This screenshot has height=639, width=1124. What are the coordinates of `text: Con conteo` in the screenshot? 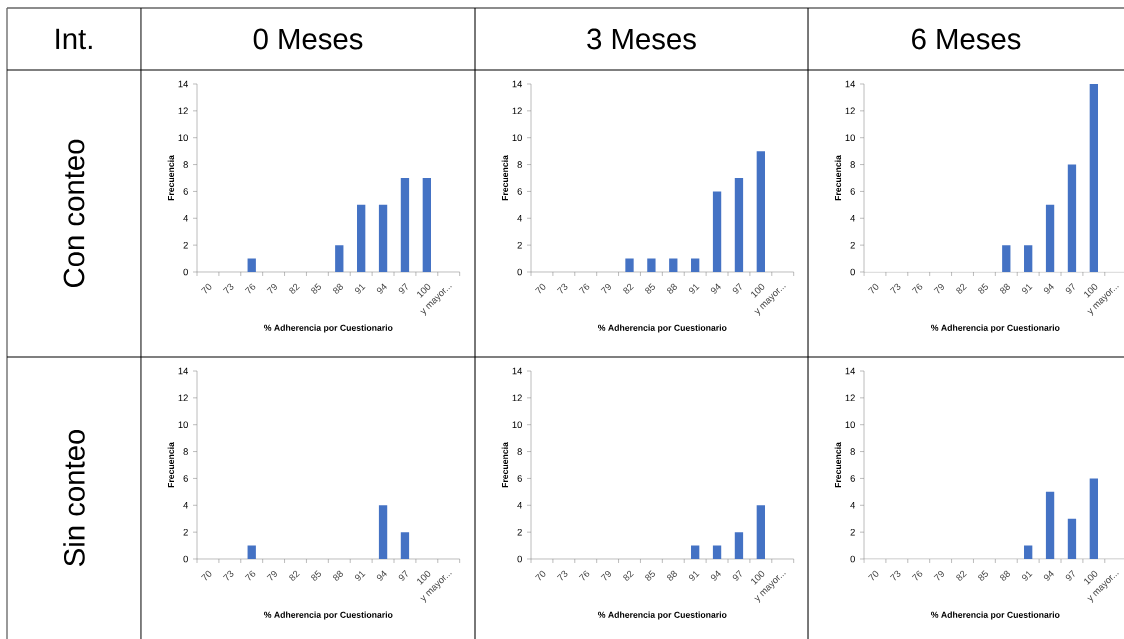 It's located at (74, 213).